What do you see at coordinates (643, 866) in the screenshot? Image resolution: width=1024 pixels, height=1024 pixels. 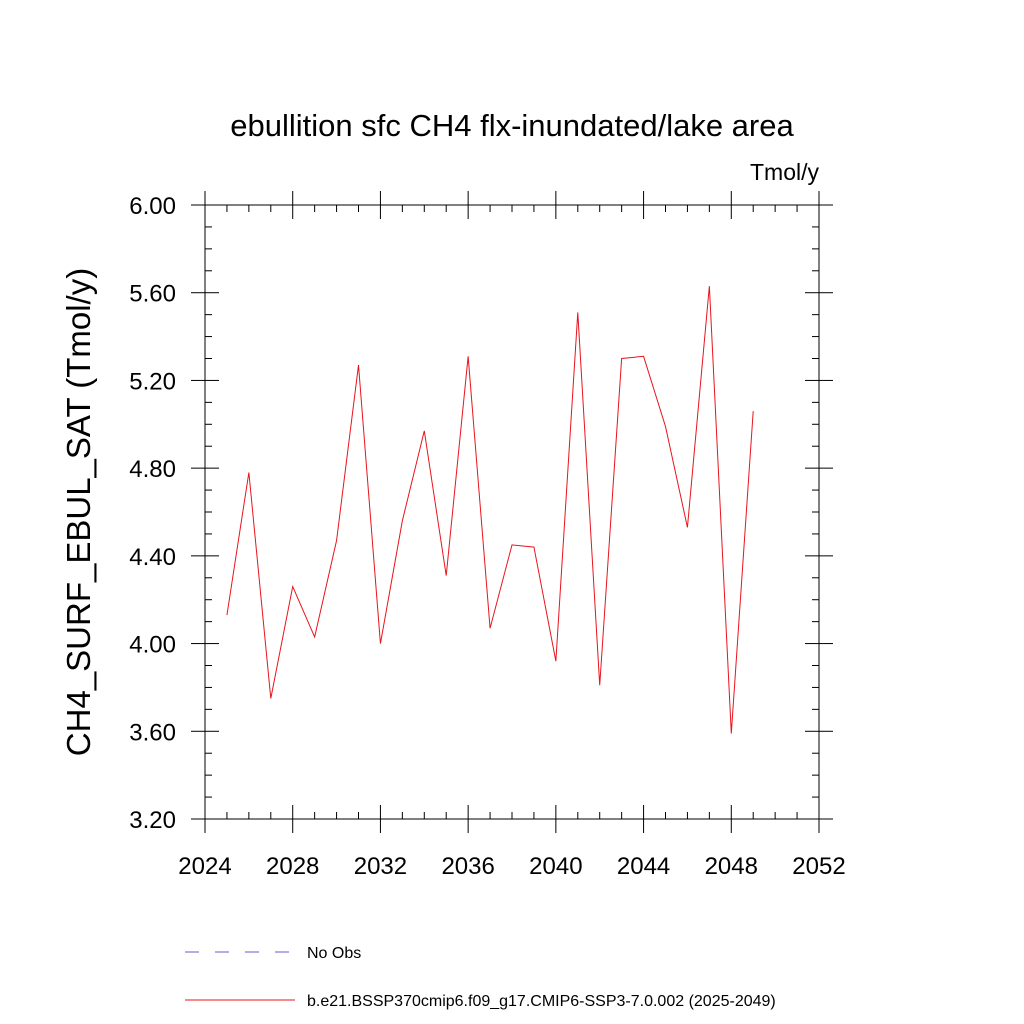 I see `x-tick-label: 2044` at bounding box center [643, 866].